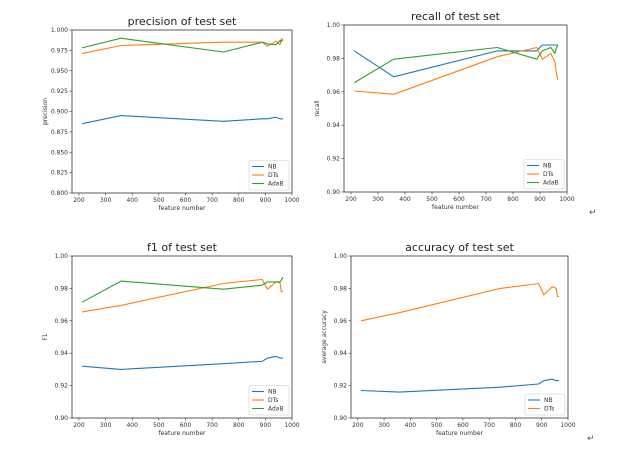 This screenshot has width=618, height=455. Describe the element at coordinates (182, 247) in the screenshot. I see `chart-title: f1 of test set` at that location.